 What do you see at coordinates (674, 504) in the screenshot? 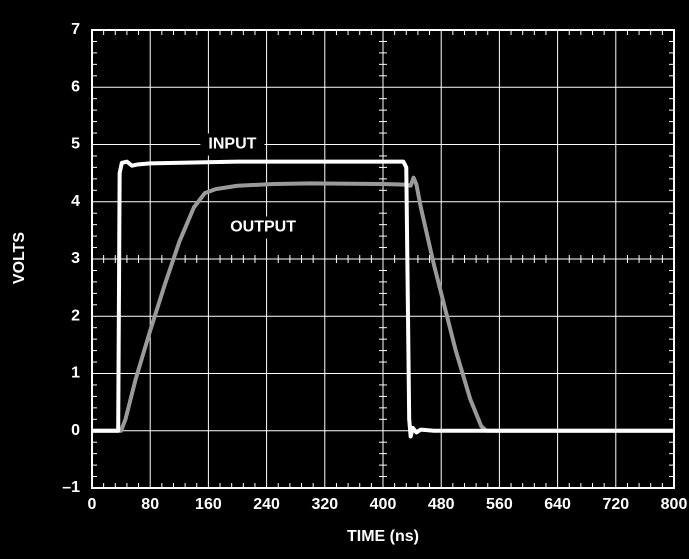
I see `x-tick-label: 800` at bounding box center [674, 504].